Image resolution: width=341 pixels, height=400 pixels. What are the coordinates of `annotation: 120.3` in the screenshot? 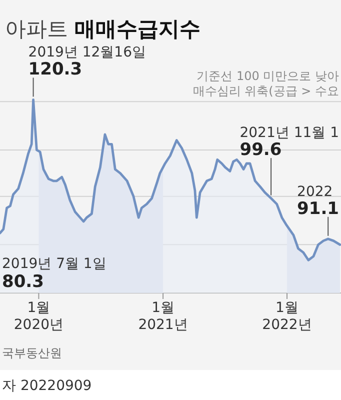 It's located at (55, 70).